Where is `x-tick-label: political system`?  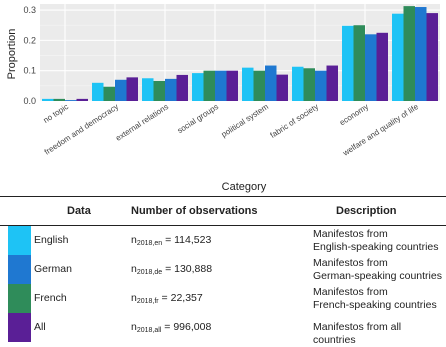 x-tick-label: political system is located at coordinates (245, 120).